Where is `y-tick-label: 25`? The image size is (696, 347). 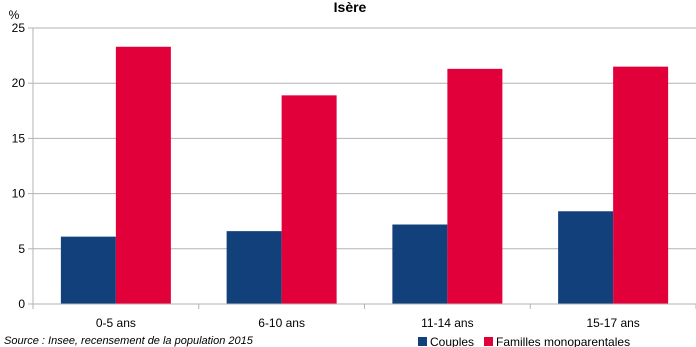
y-tick-label: 25 is located at coordinates (19, 28).